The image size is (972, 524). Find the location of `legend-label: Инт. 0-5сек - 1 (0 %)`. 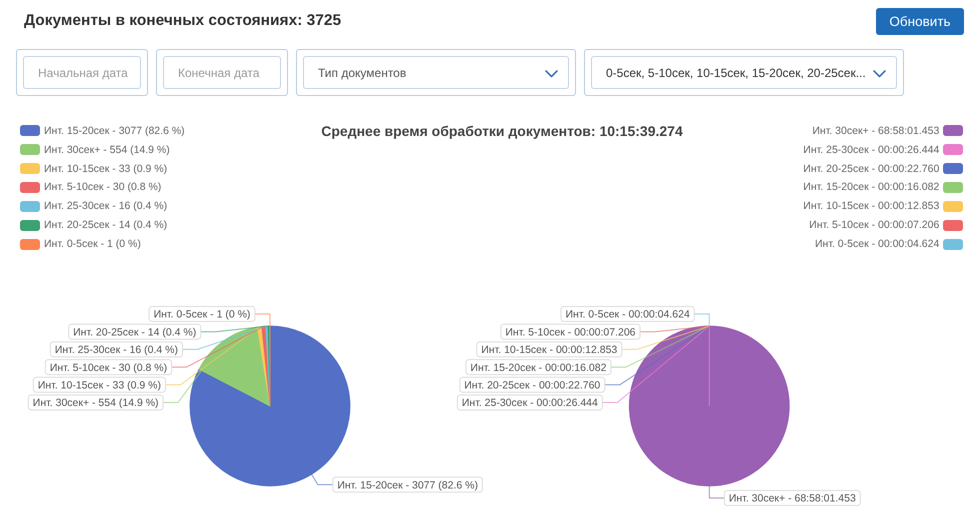

legend-label: Инт. 0-5сек - 1 (0 %) is located at coordinates (92, 244).